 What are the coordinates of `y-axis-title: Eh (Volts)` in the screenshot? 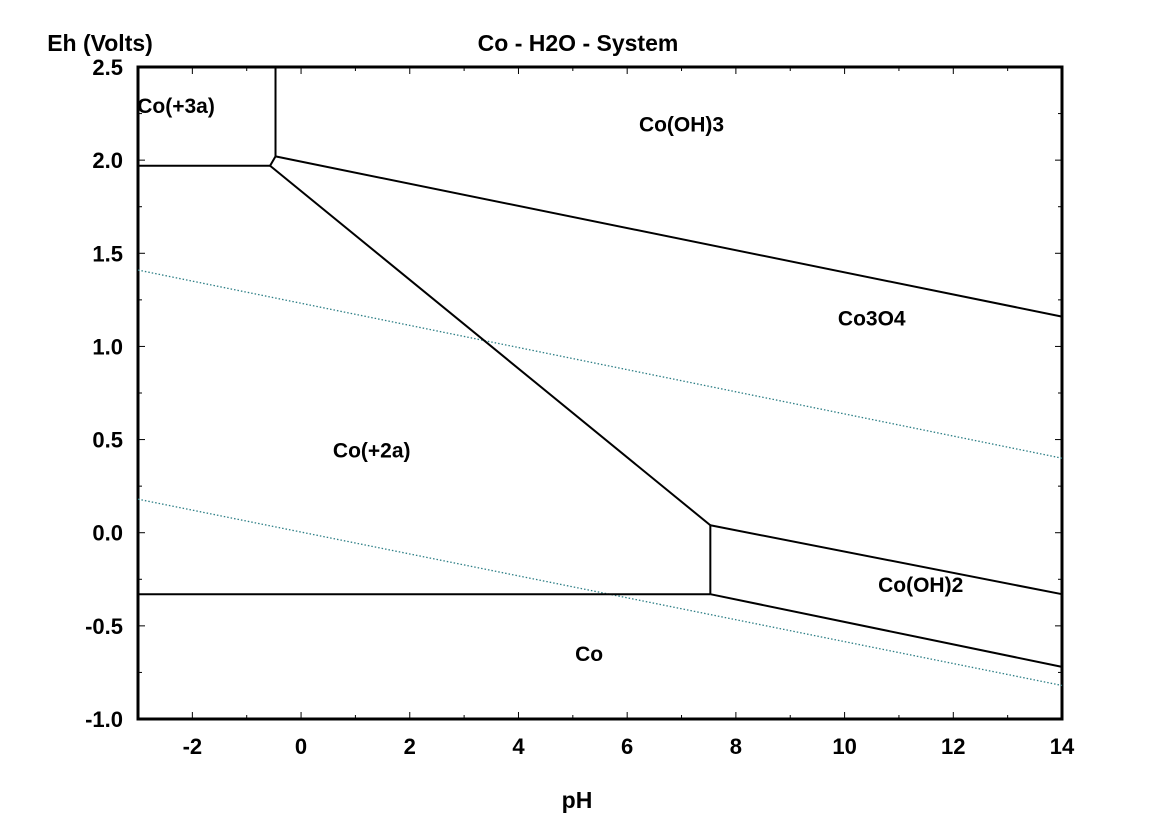 It's located at (100, 43).